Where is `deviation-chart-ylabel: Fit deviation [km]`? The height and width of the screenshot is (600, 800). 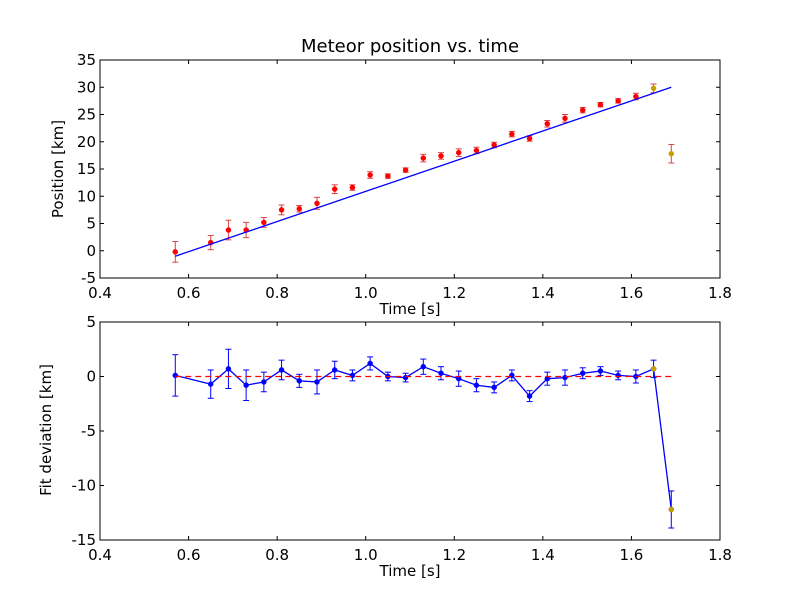 deviation-chart-ylabel: Fit deviation [km] is located at coordinates (46, 430).